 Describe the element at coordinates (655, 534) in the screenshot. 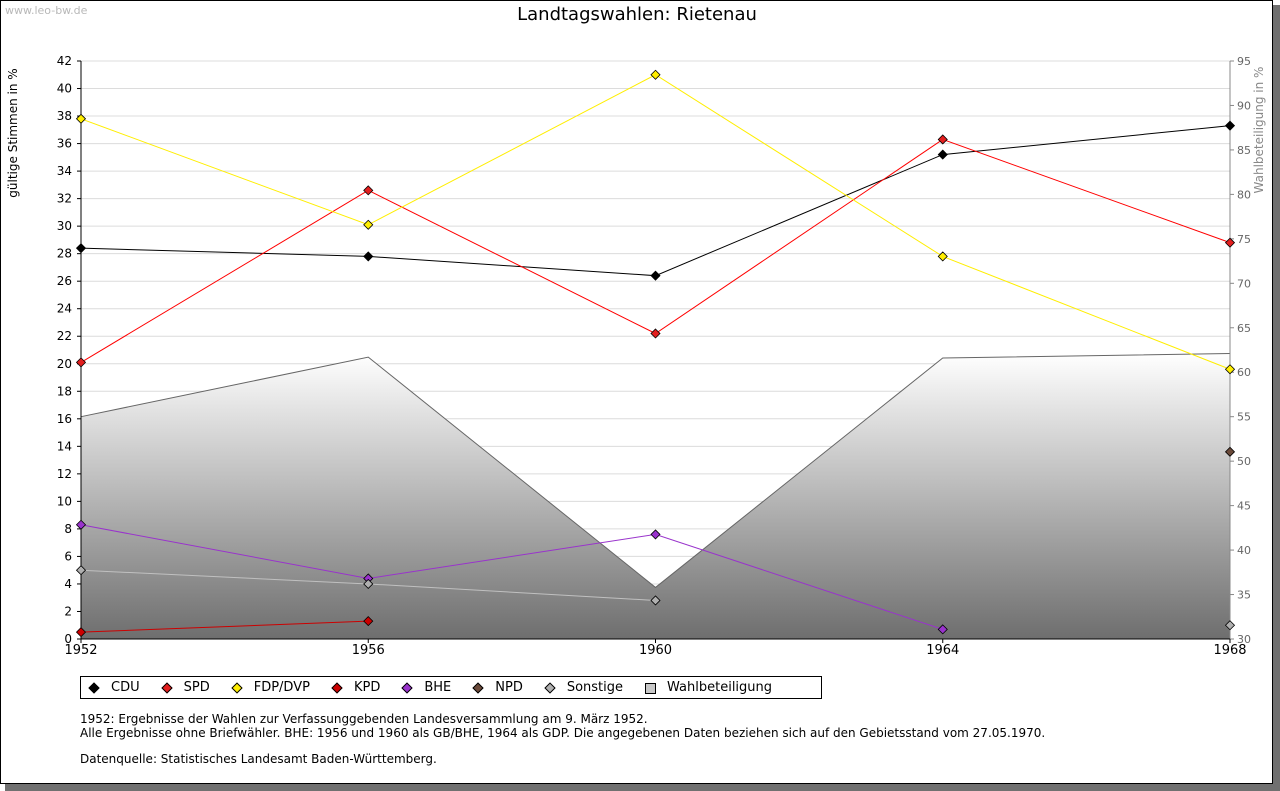

I see `marker-bhe-1960` at that location.